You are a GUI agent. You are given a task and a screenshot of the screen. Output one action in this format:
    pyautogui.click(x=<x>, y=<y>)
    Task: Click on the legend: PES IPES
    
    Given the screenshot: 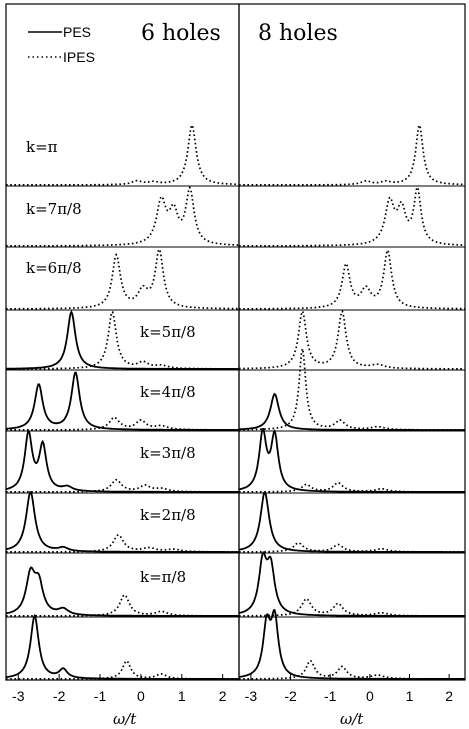 What is the action you would take?
    pyautogui.click(x=61, y=44)
    